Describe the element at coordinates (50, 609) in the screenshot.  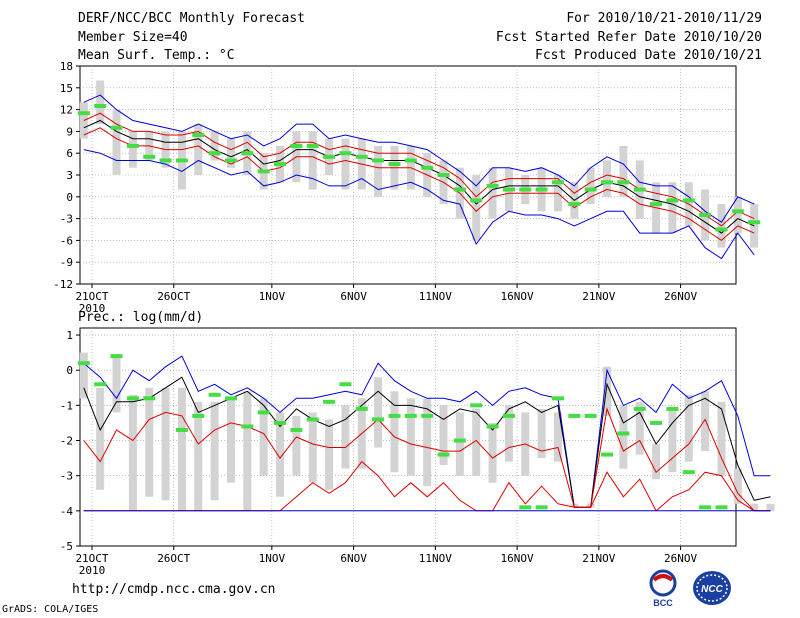
I see `grads-credit: GrADS: COLA/IGES` at that location.